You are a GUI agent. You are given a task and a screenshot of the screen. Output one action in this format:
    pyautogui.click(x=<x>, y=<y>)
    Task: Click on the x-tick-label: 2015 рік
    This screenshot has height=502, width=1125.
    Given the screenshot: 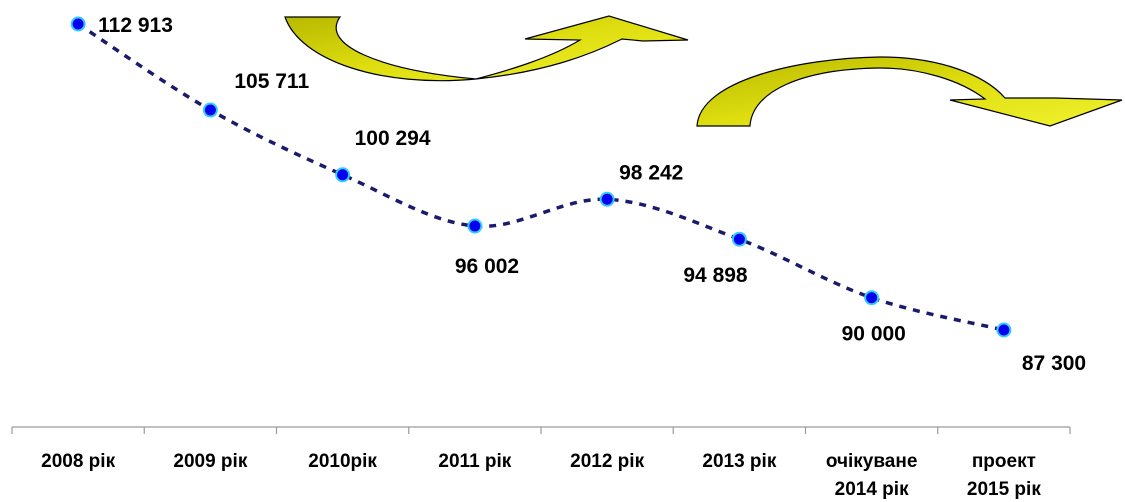 What is the action you would take?
    pyautogui.click(x=1004, y=489)
    